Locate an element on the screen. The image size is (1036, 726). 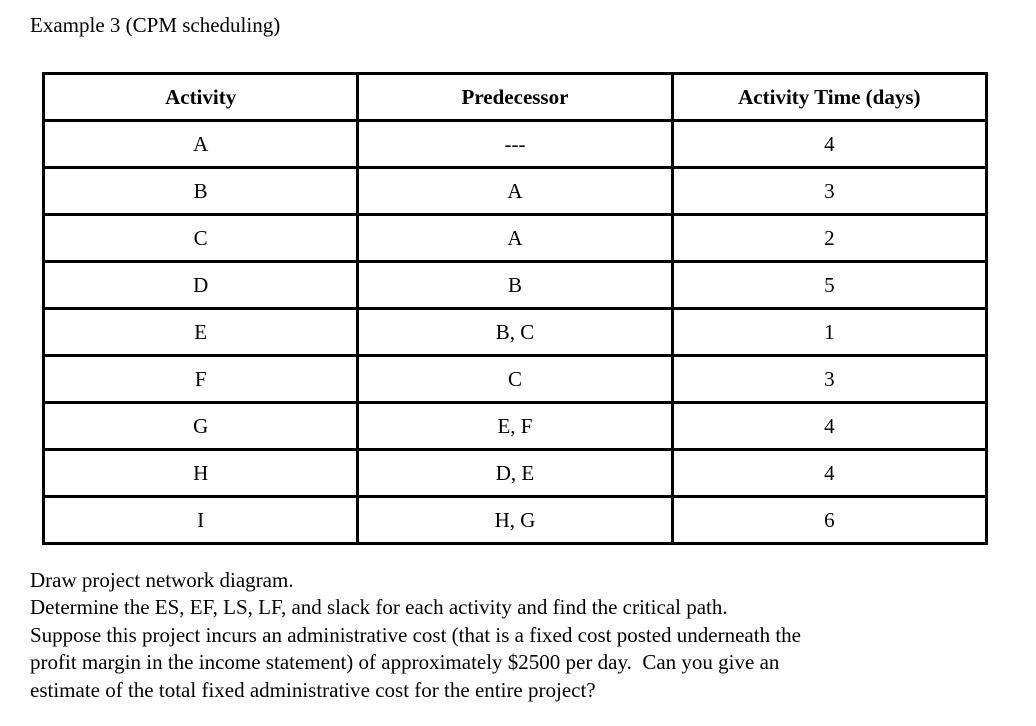
cell-predecessor: --- is located at coordinates (515, 144).